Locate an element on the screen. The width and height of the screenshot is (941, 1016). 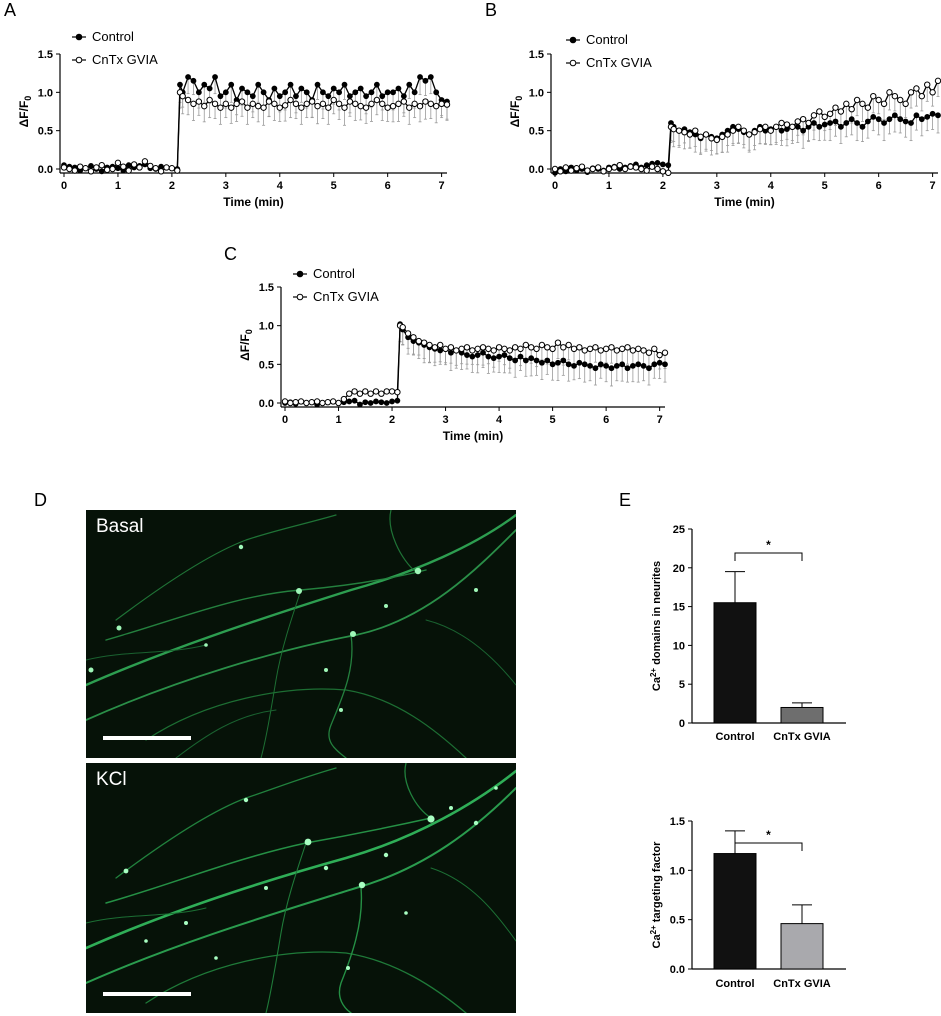
x-tick-label: 2 is located at coordinates (663, 186).